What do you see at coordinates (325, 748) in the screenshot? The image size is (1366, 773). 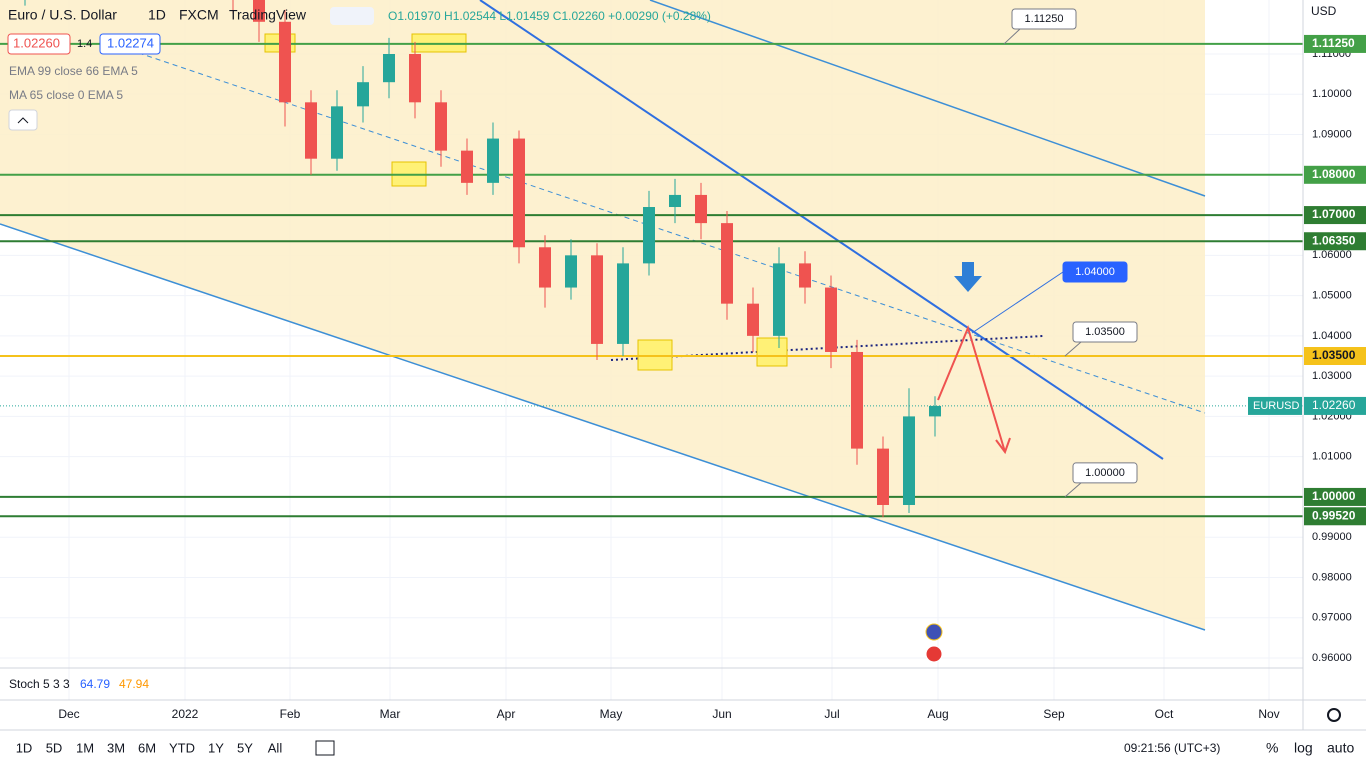 I see `compare-icon` at bounding box center [325, 748].